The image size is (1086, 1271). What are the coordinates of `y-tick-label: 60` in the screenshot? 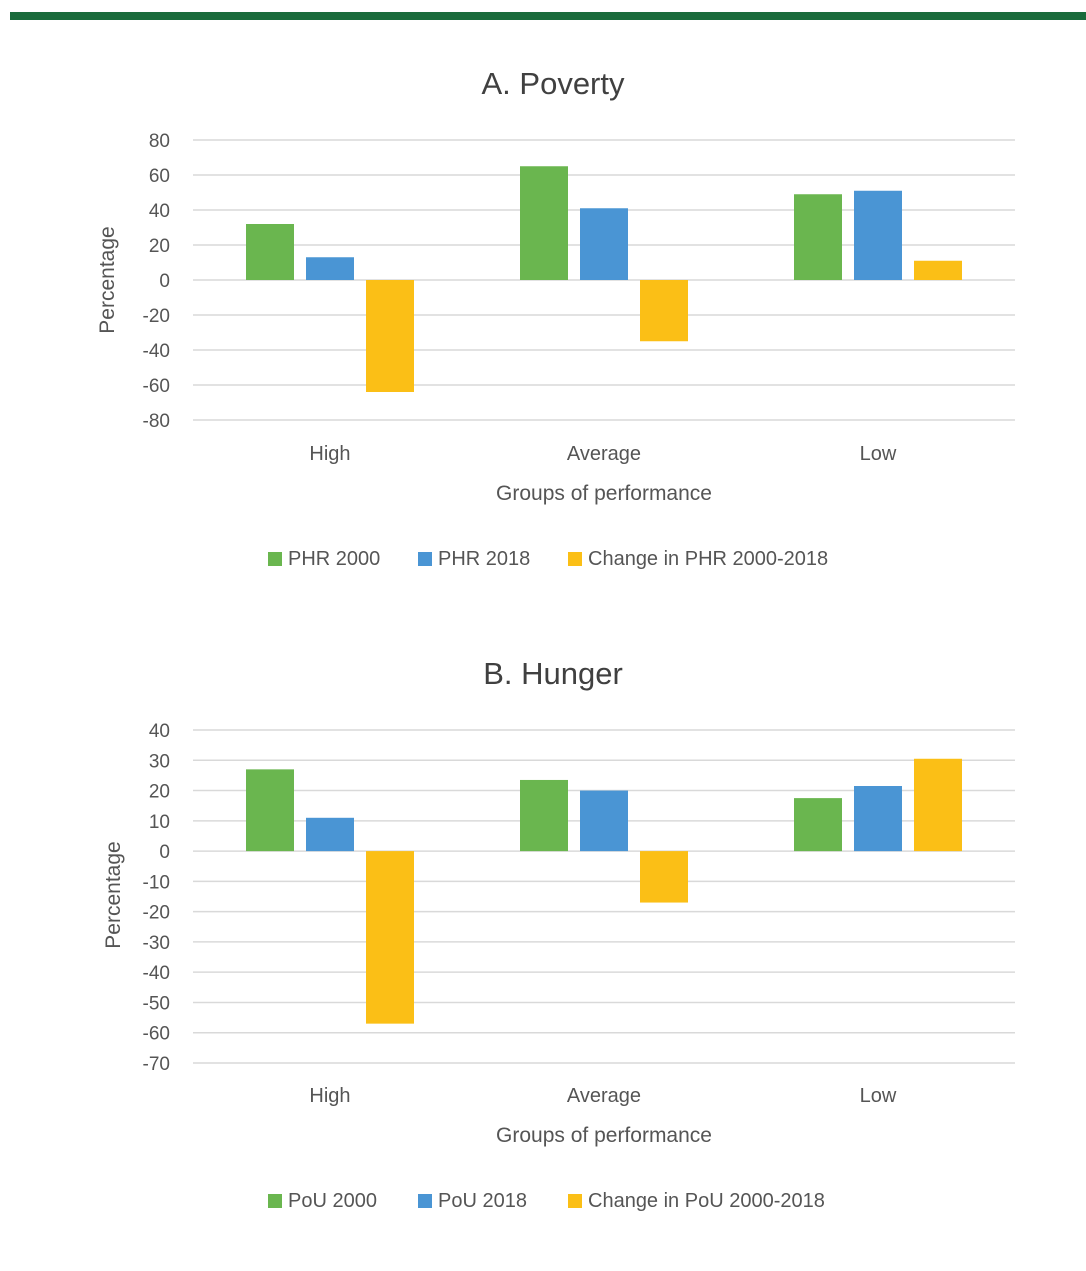 It's located at (159, 176).